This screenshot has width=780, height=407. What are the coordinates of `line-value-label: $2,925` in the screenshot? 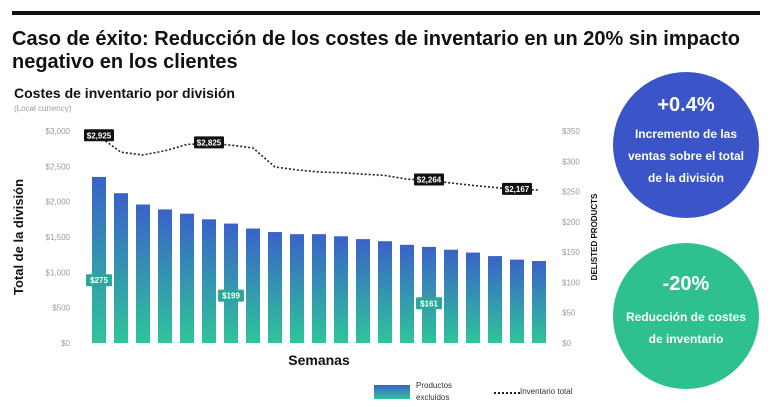 It's located at (99, 135).